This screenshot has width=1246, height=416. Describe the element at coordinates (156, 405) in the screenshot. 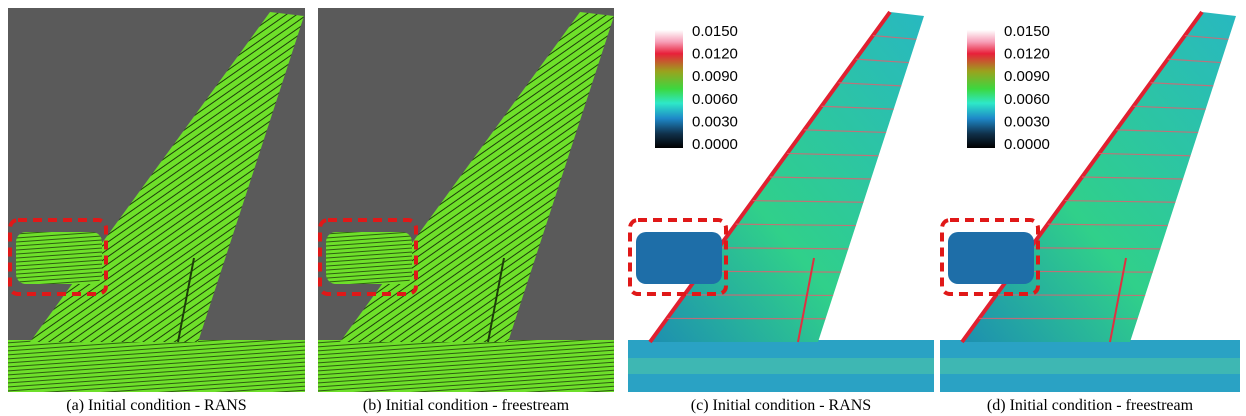

I see `caption: (a) Initial condition - RANS` at that location.